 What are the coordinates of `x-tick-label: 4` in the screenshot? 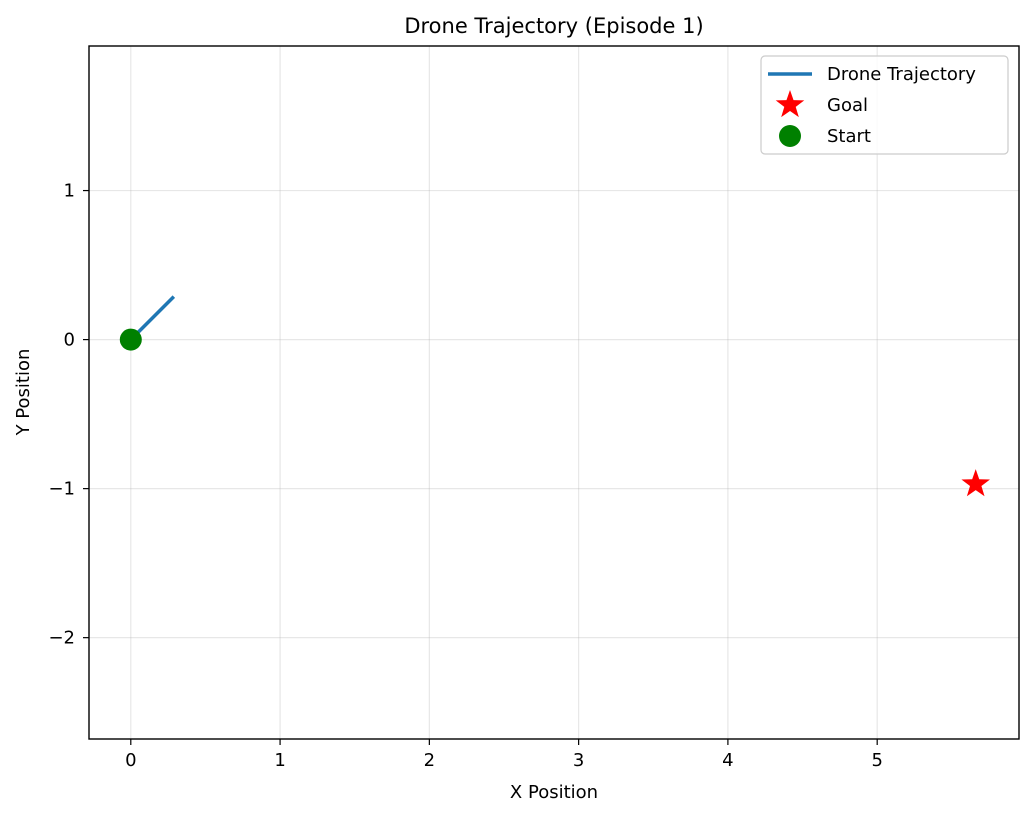 It's located at (727, 760).